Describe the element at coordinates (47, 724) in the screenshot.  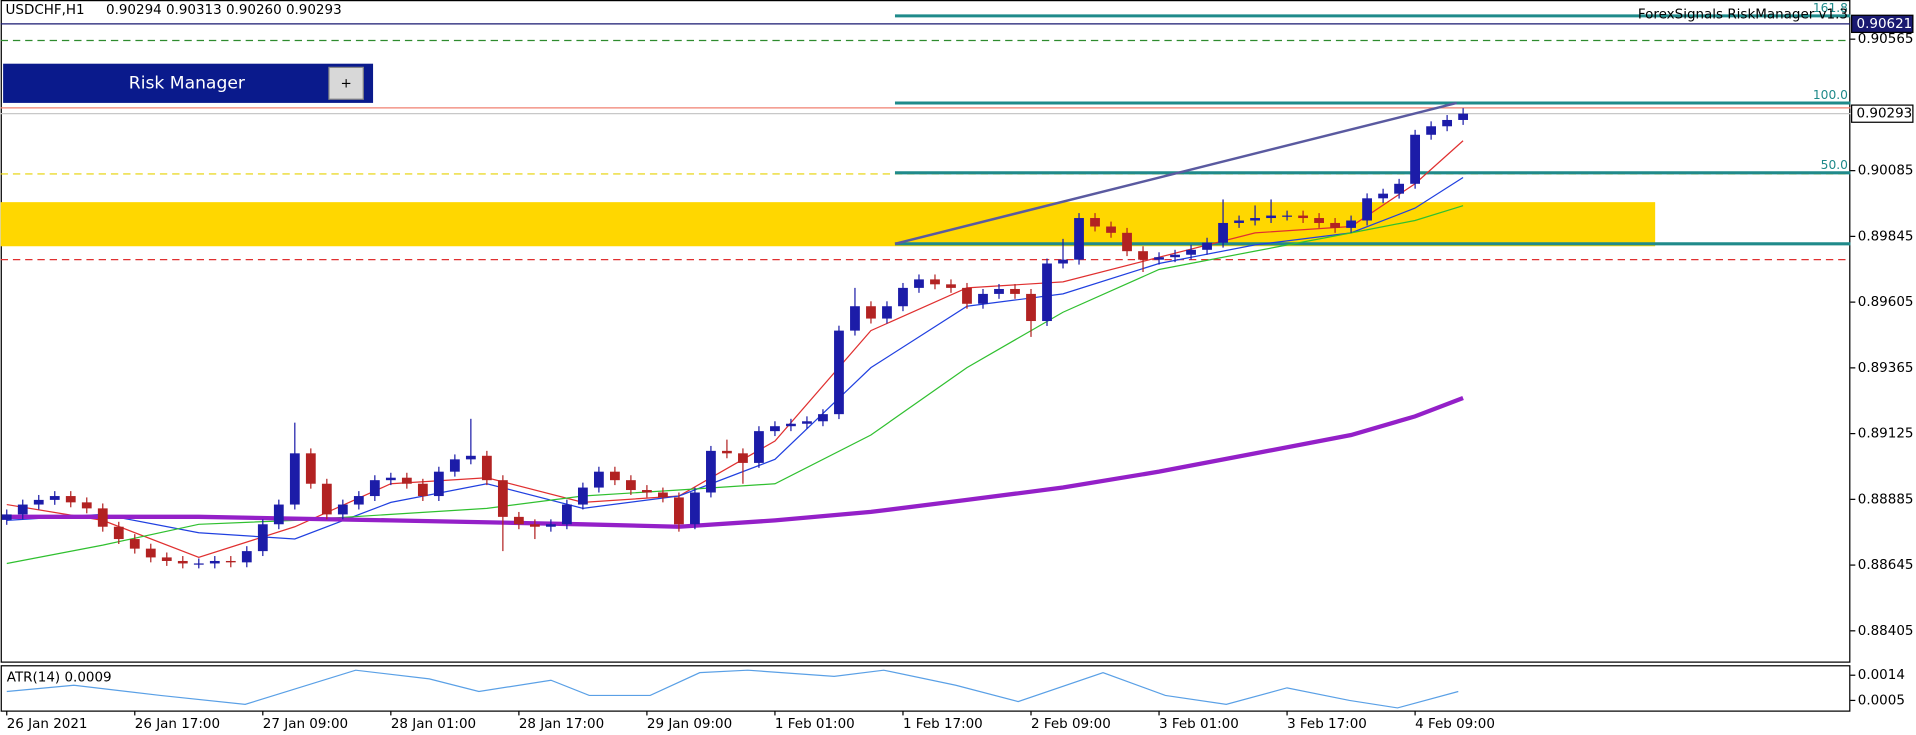
I see `x-tick-label: 26 Jan 2021` at that location.